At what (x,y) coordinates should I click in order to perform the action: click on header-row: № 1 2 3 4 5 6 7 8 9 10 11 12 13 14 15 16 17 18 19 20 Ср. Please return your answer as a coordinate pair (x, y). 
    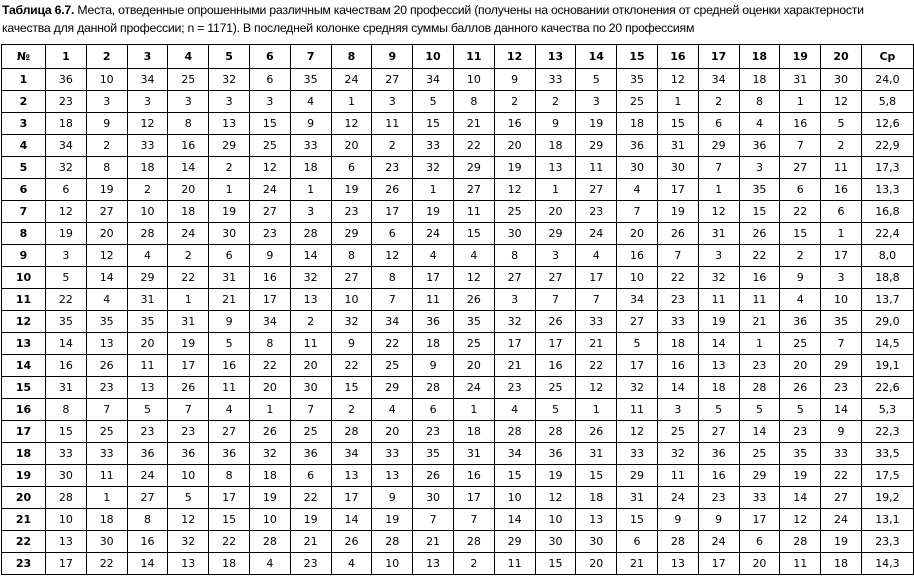
    Looking at the image, I should click on (457, 56).